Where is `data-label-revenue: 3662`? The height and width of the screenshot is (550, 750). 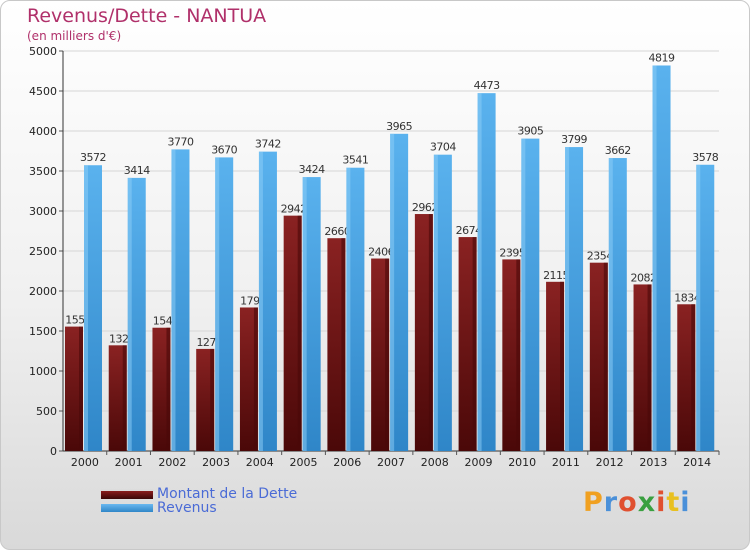
data-label-revenue: 3662 is located at coordinates (618, 150).